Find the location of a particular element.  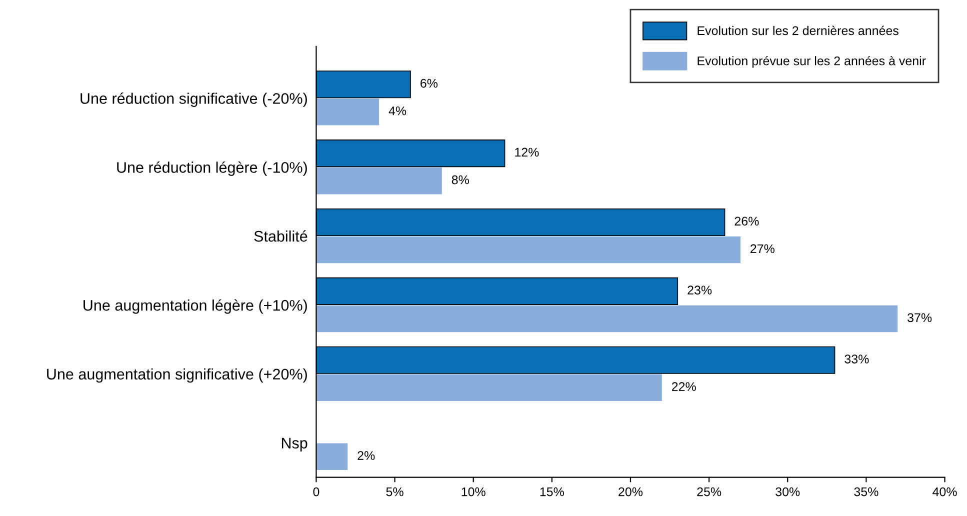

data-label: 4% is located at coordinates (397, 111).